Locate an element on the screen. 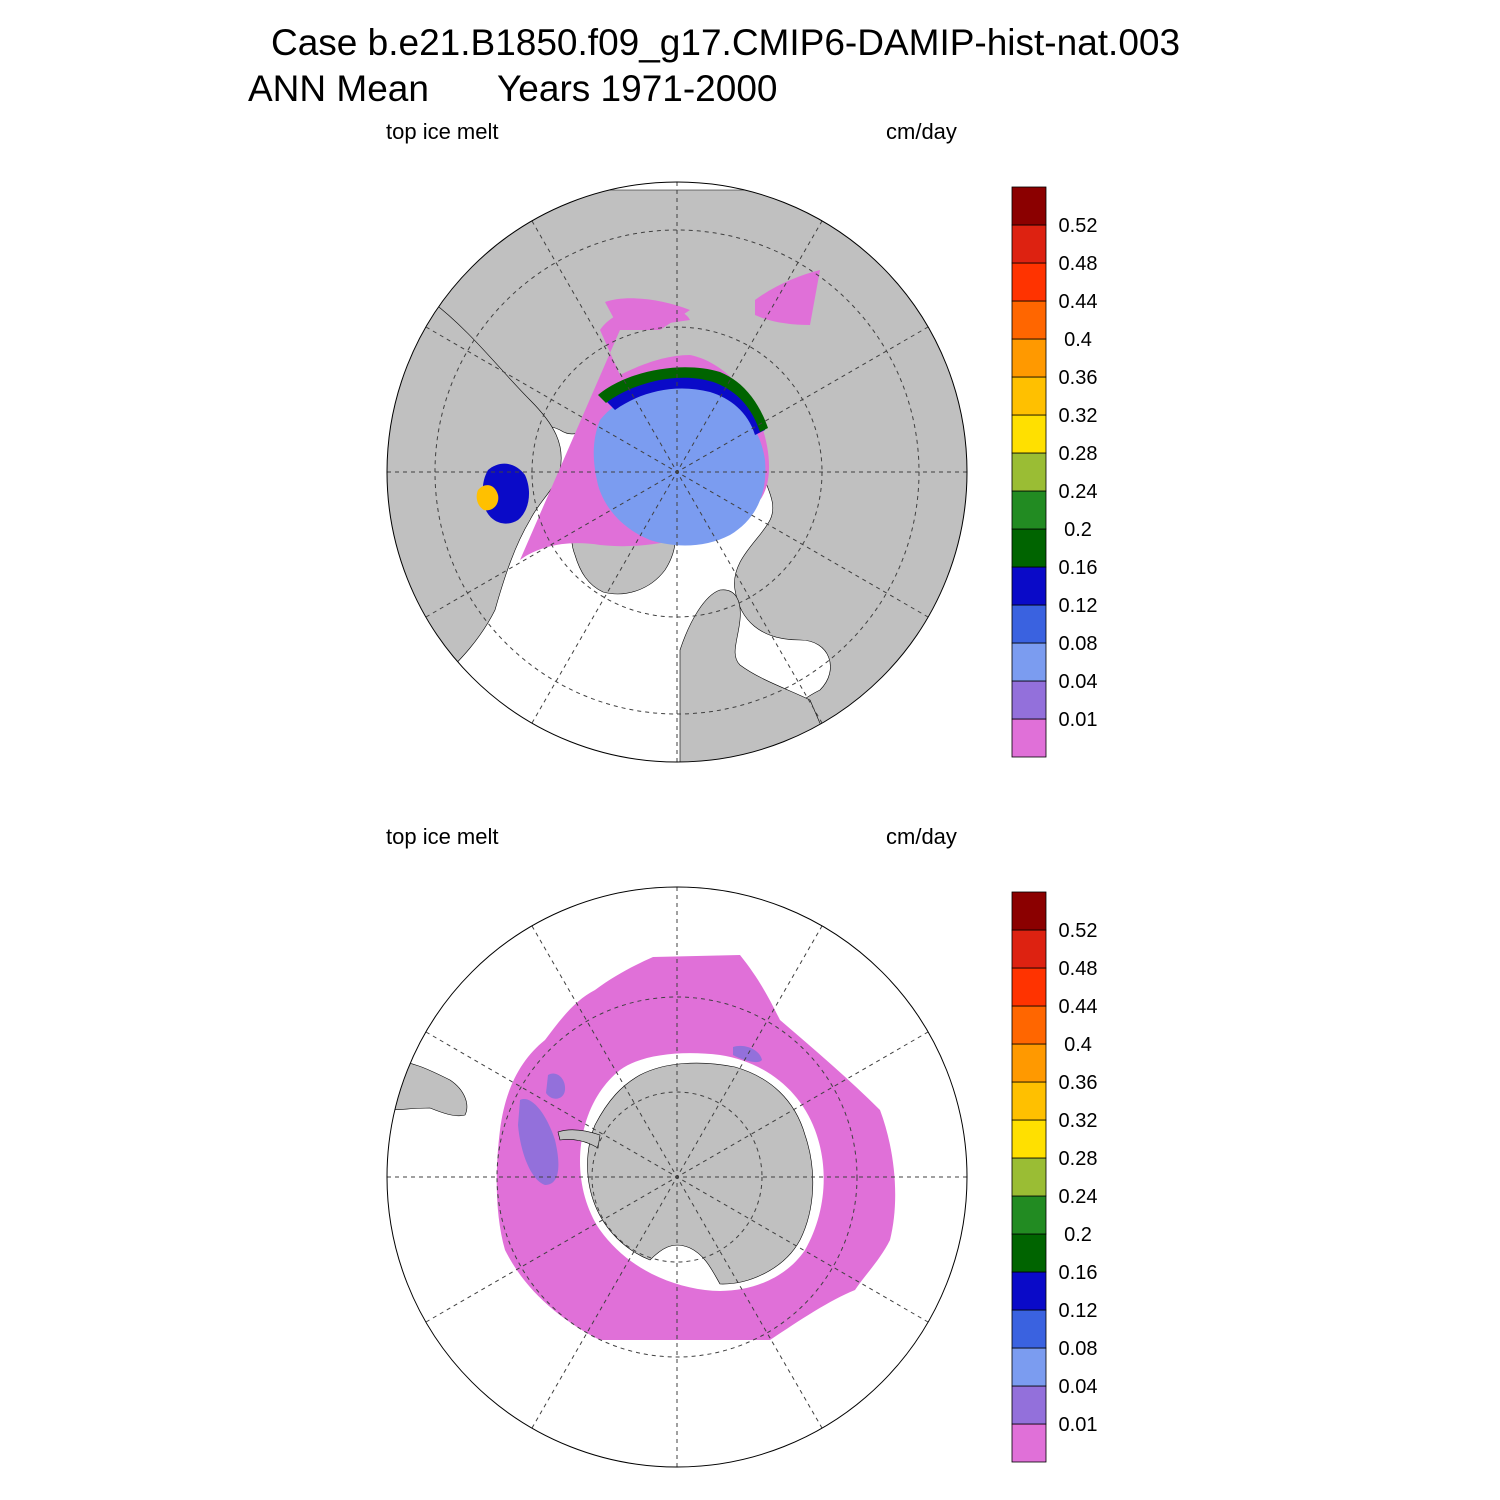  north-colorbar-tick-label: 0.32 is located at coordinates (1078, 416).